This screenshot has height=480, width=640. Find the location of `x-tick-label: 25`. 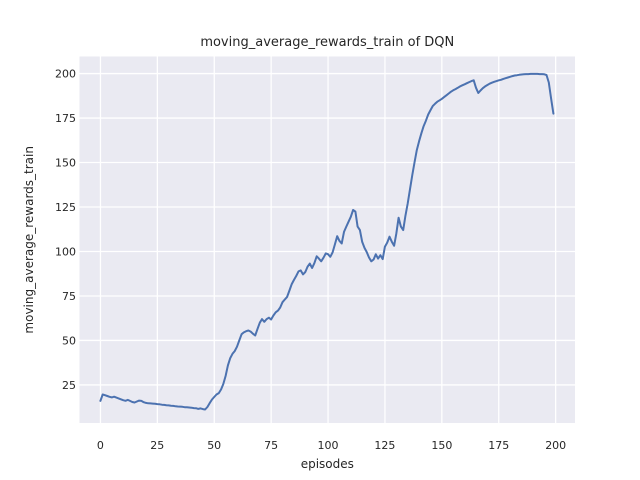

x-tick-label: 25 is located at coordinates (157, 445).